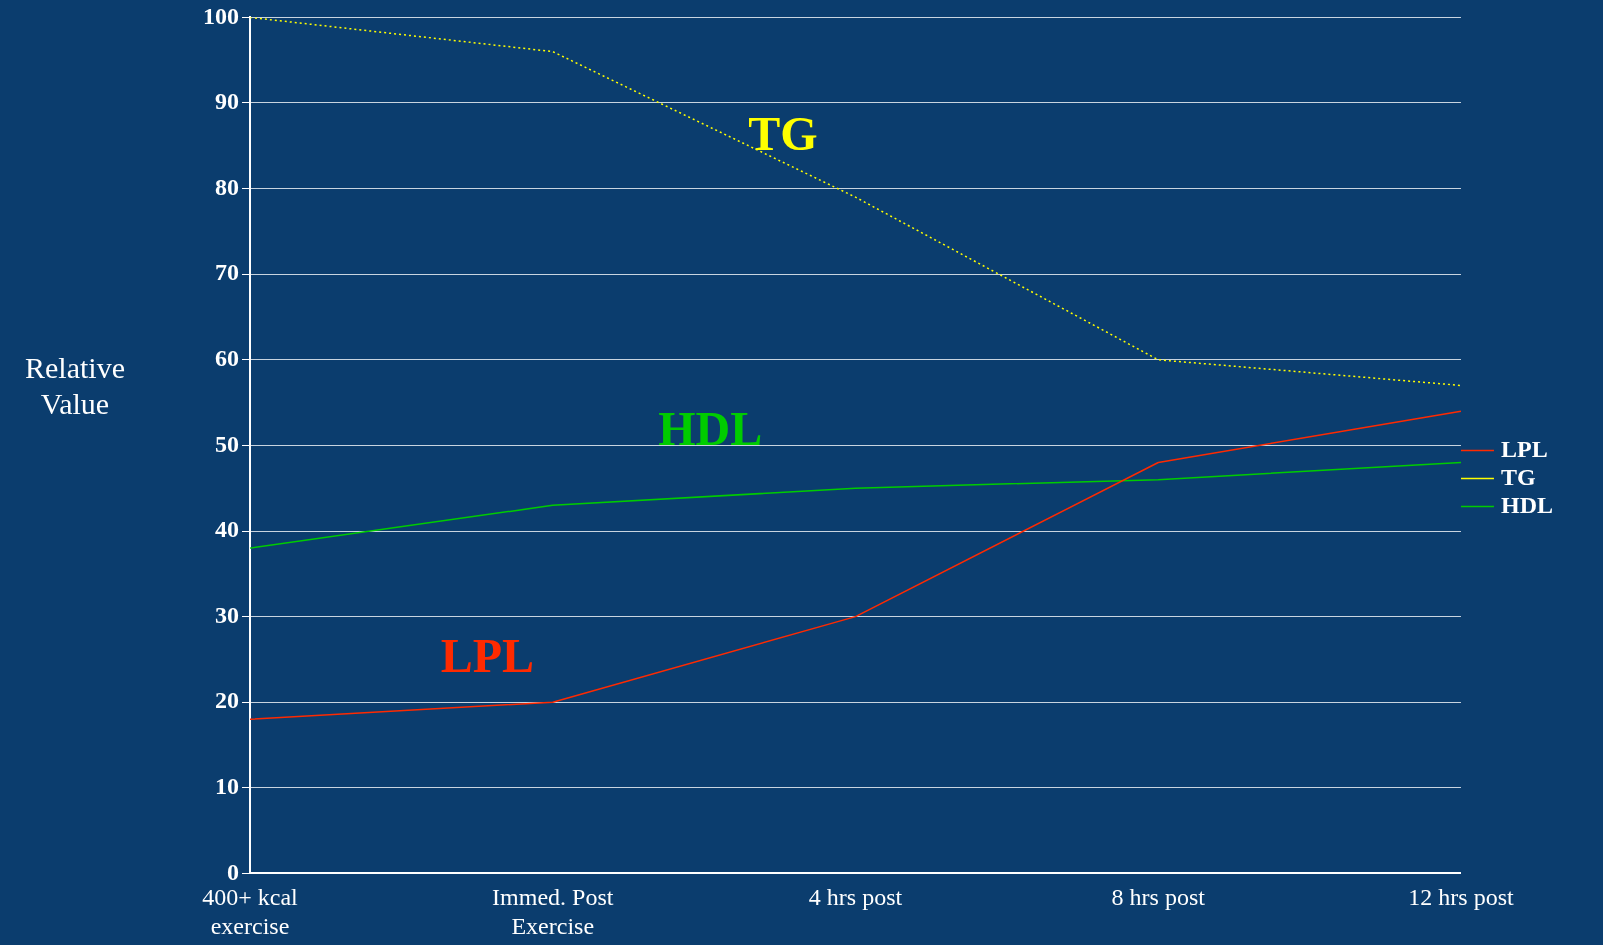  What do you see at coordinates (783, 133) in the screenshot?
I see `annotation: TG` at bounding box center [783, 133].